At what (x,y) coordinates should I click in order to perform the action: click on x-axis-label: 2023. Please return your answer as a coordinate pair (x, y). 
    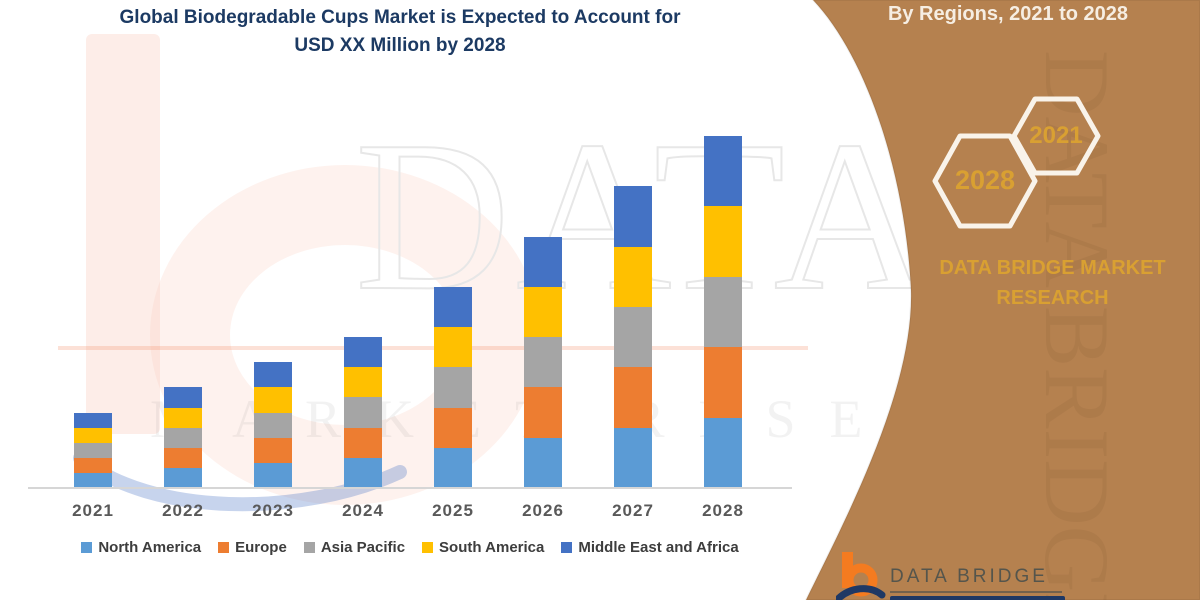
    Looking at the image, I should click on (273, 510).